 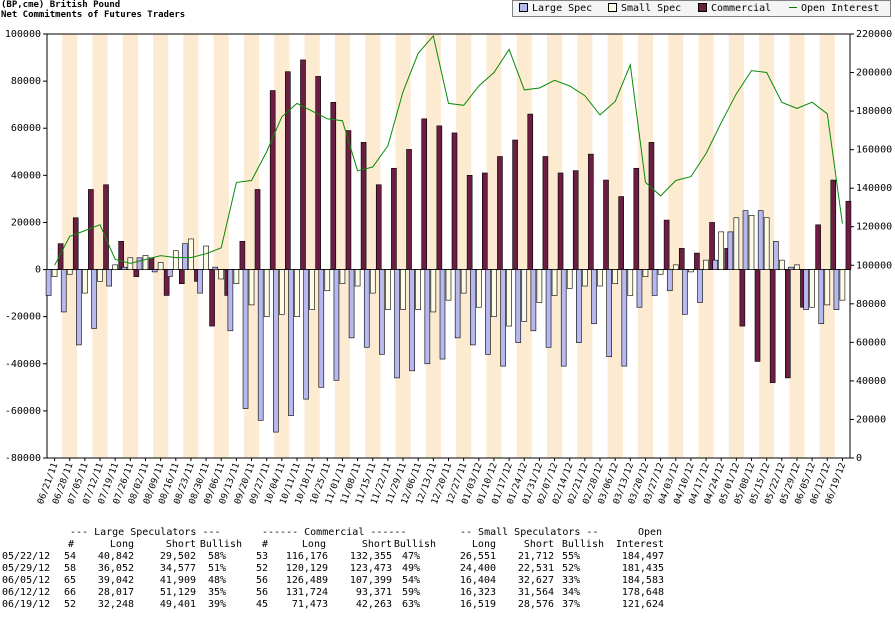 What do you see at coordinates (570, 580) in the screenshot?
I see `row-small-bullish: 33%` at bounding box center [570, 580].